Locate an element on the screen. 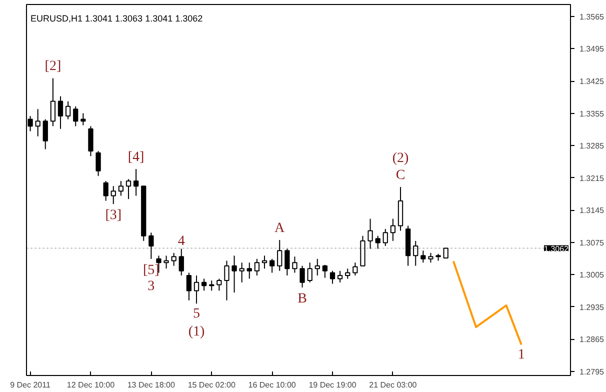 The height and width of the screenshot is (392, 606). y-tick-label: 1.3215 is located at coordinates (592, 178).